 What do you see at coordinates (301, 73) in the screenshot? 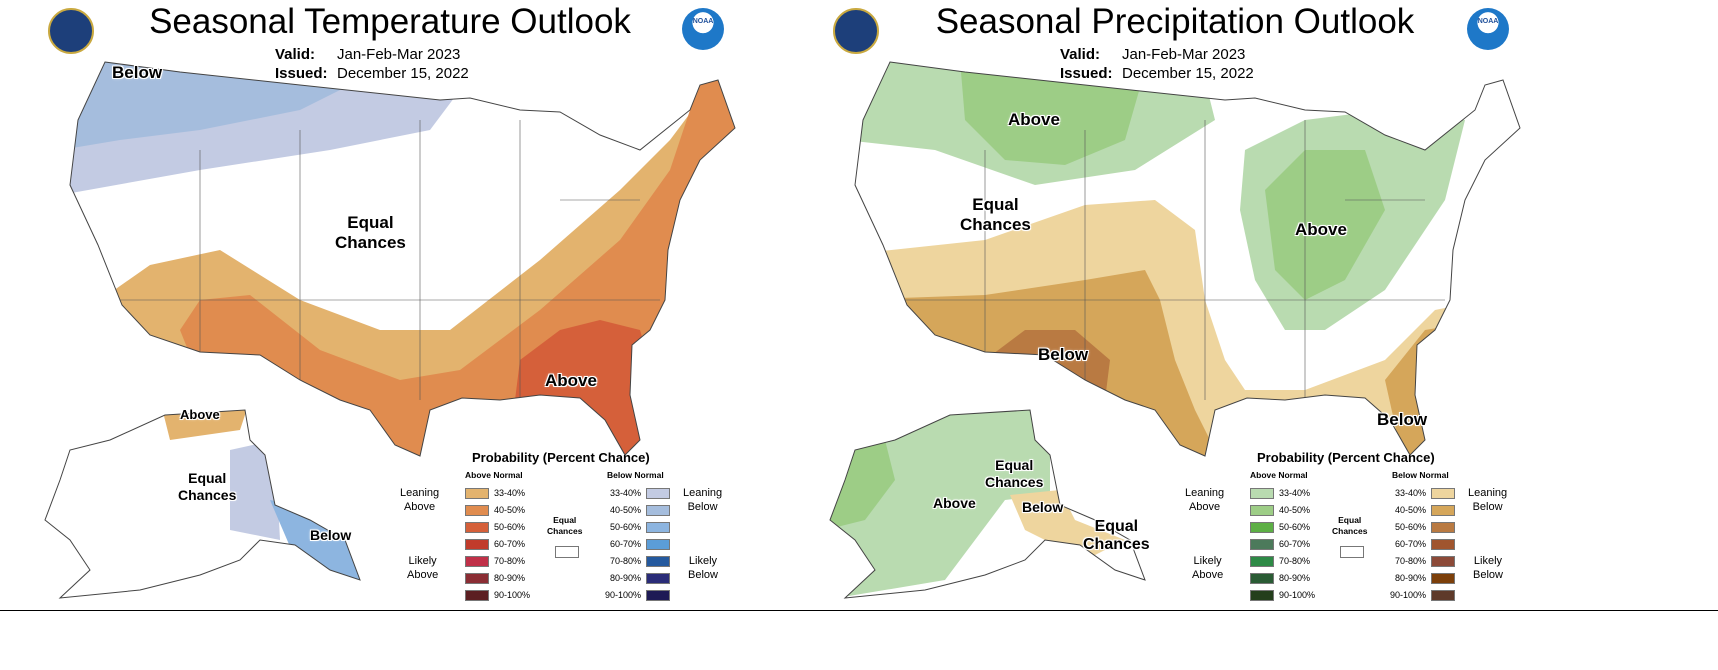
I see `issued-label: Issued:` at bounding box center [301, 73].